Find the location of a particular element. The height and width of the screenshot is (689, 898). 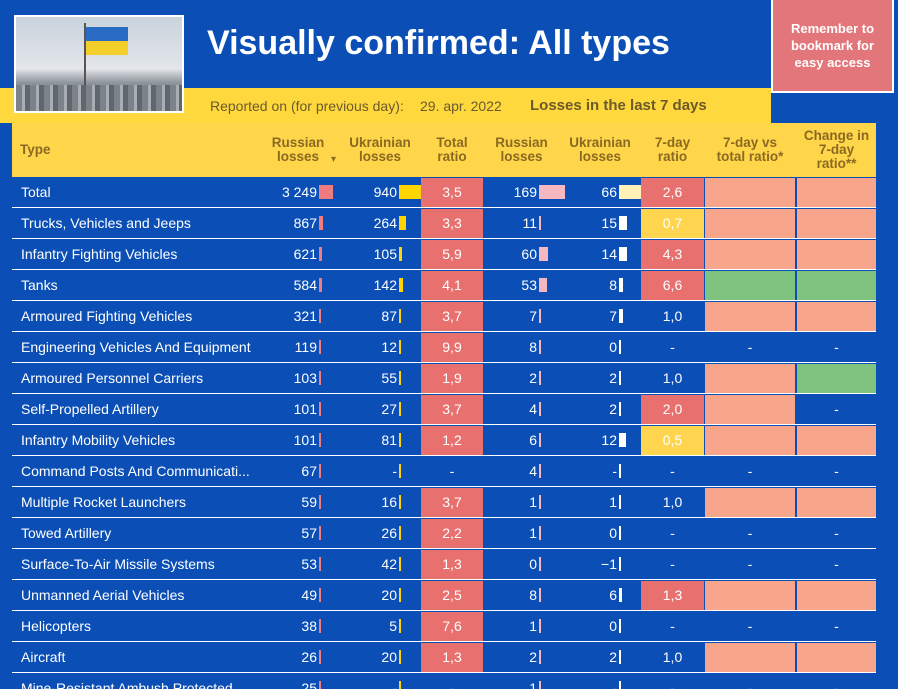

column-header: Type is located at coordinates (142, 150).